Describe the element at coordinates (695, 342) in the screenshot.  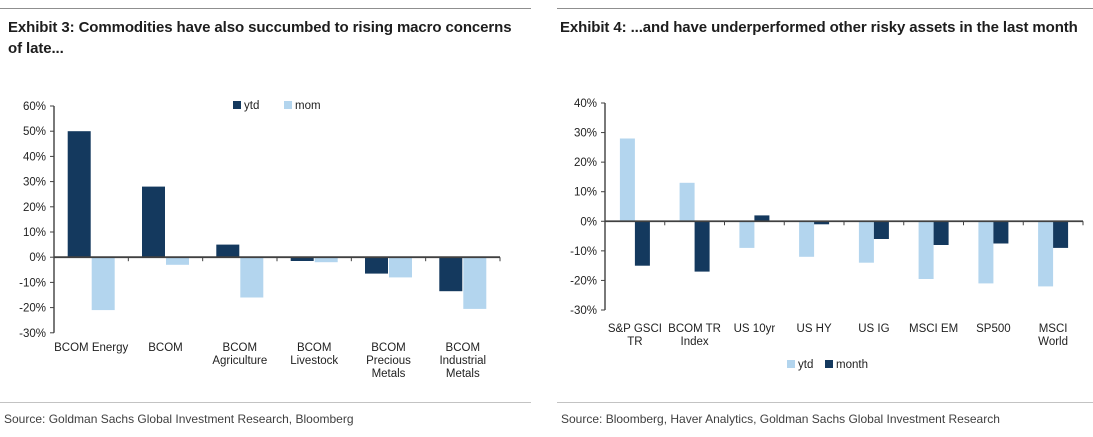
I see `category-label: Index` at that location.